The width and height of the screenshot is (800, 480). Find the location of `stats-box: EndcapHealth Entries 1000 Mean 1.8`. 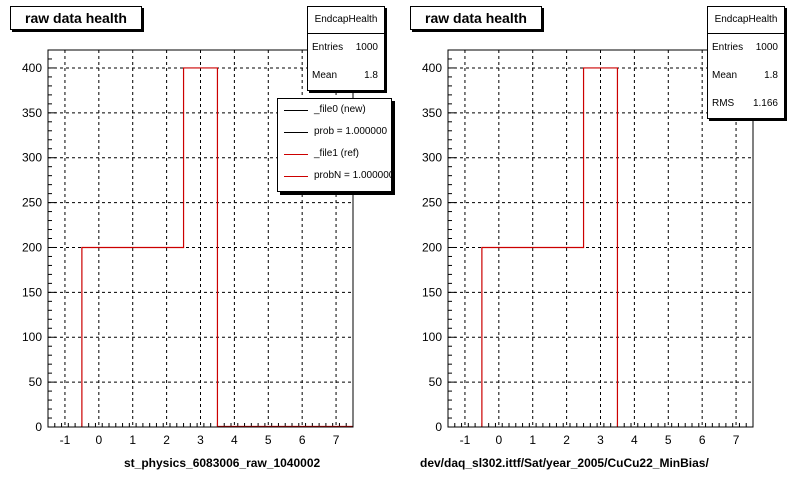

stats-box: EndcapHealth Entries 1000 Mean 1.8 is located at coordinates (346, 48).